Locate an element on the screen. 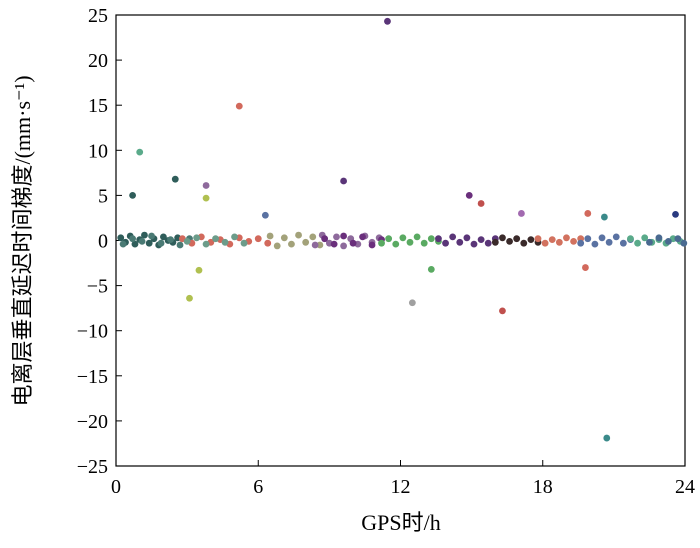 The image size is (700, 548). y-tick-label: −20 is located at coordinates (92, 422).